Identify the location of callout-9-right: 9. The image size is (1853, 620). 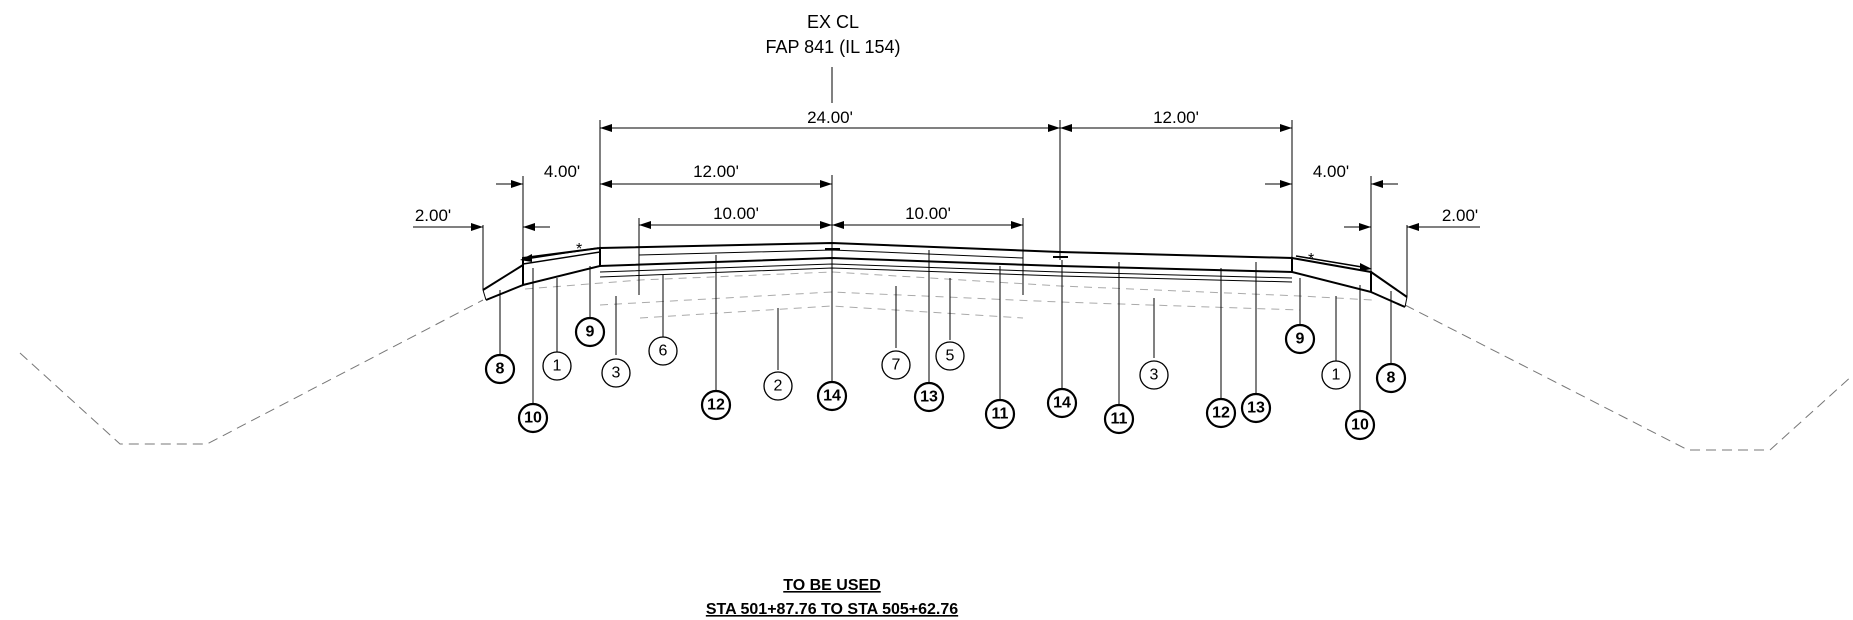
(1300, 339).